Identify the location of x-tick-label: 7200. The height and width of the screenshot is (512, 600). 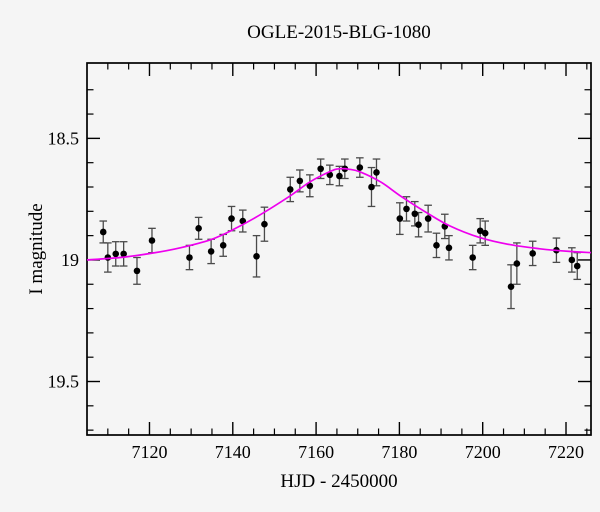
(483, 452).